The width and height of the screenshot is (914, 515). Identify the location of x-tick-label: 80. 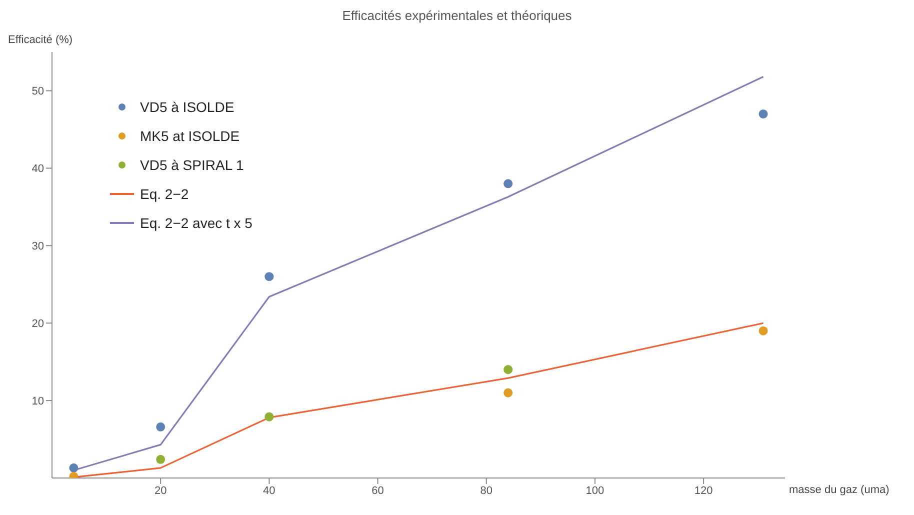
(486, 490).